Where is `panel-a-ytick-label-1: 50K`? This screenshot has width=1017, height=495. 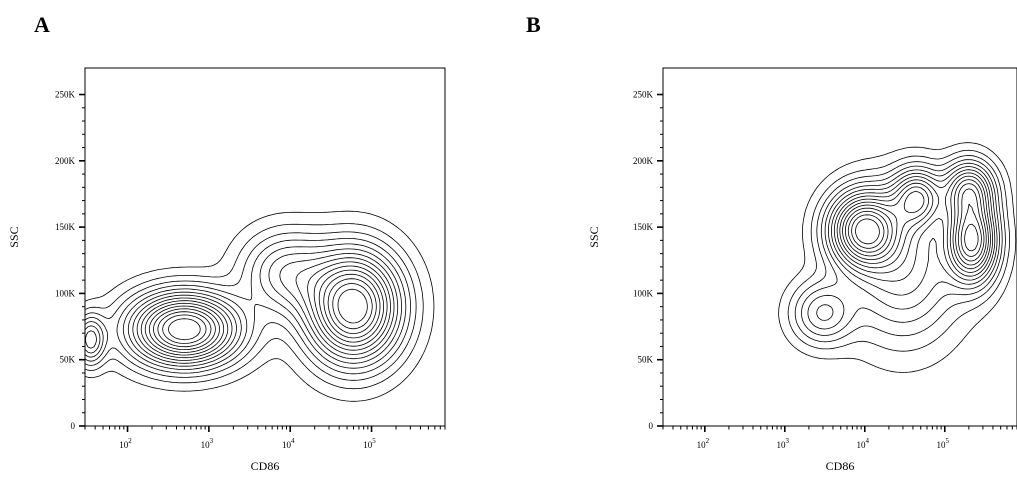 panel-a-ytick-label-1: 50K is located at coordinates (68, 360).